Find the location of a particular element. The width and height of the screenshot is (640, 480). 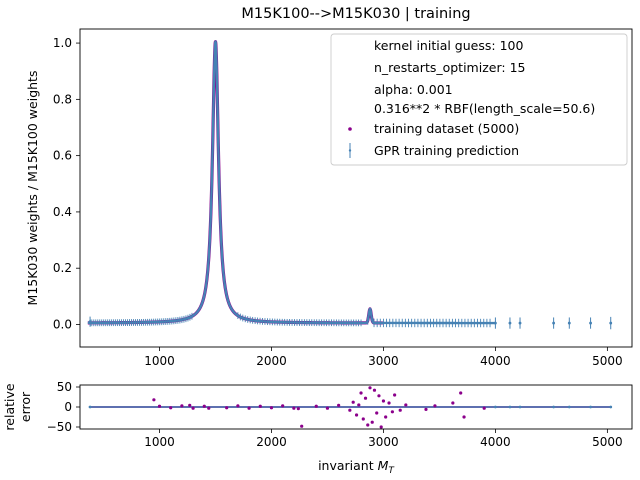

legend-box is located at coordinates (479, 99).